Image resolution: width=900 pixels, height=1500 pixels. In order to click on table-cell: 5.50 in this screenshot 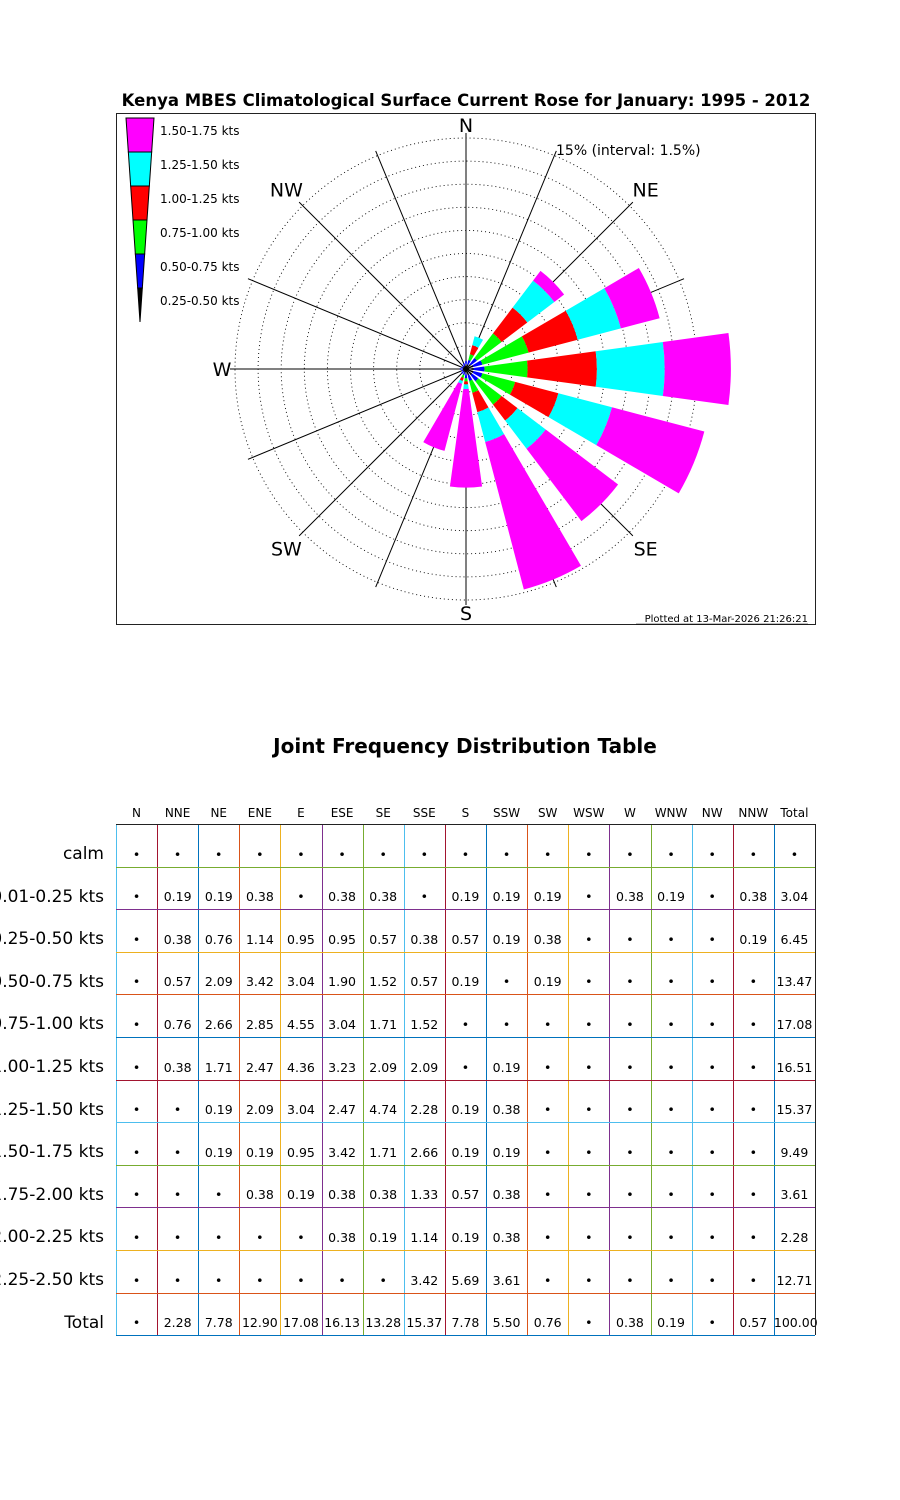, I will do `click(506, 1323)`.